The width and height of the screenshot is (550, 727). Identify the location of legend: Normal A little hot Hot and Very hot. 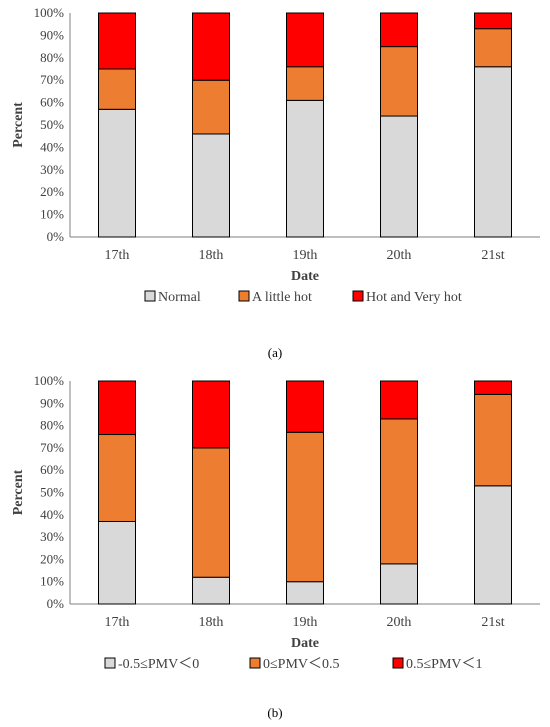
(303, 297).